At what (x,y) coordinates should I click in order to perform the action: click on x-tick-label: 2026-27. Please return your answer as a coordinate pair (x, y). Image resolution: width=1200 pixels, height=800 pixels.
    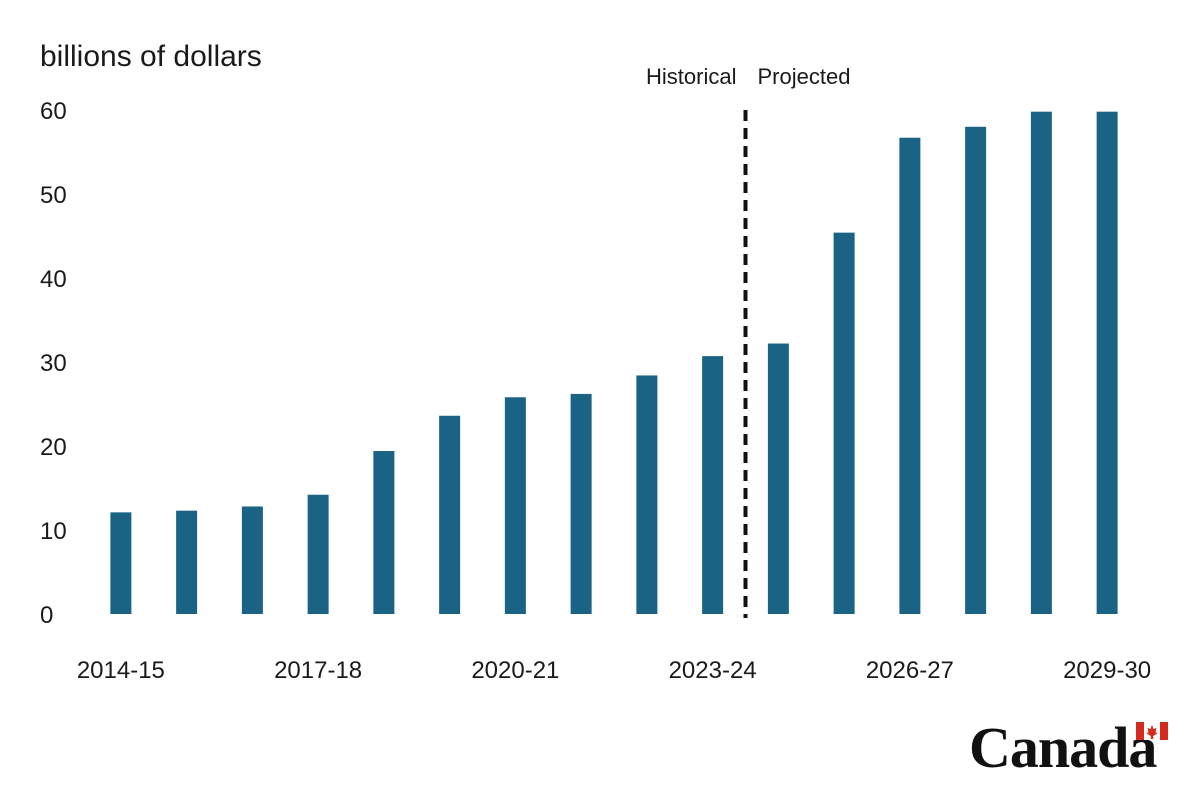
    Looking at the image, I should click on (910, 670).